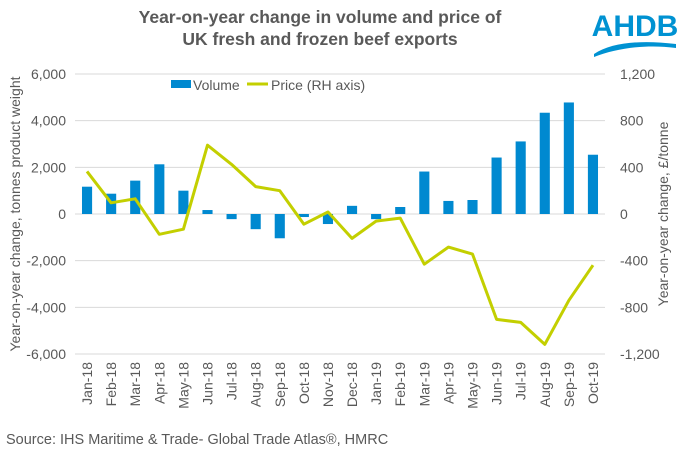  I want to click on x-tick-label: Jun-18, so click(208, 383).